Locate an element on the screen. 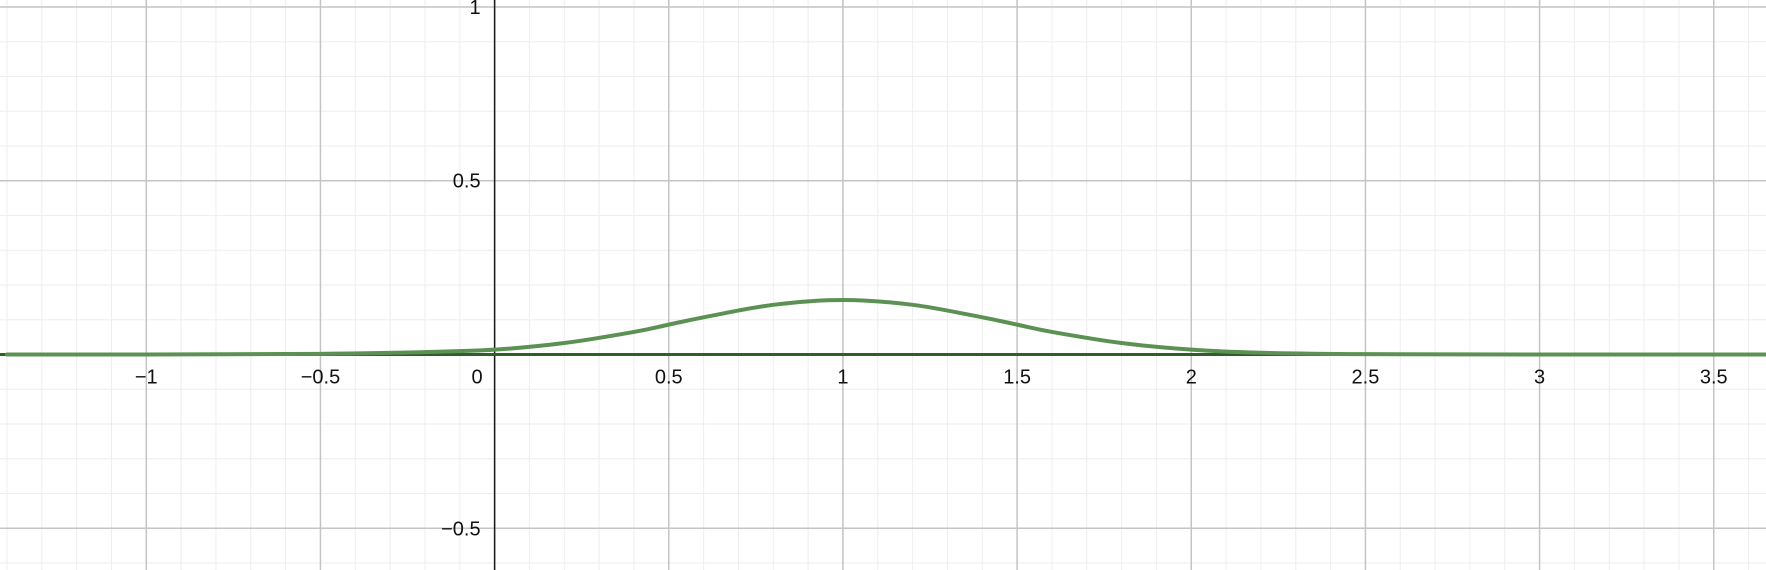 This screenshot has width=1766, height=570. x-tick-label: −0.5 is located at coordinates (320, 378).